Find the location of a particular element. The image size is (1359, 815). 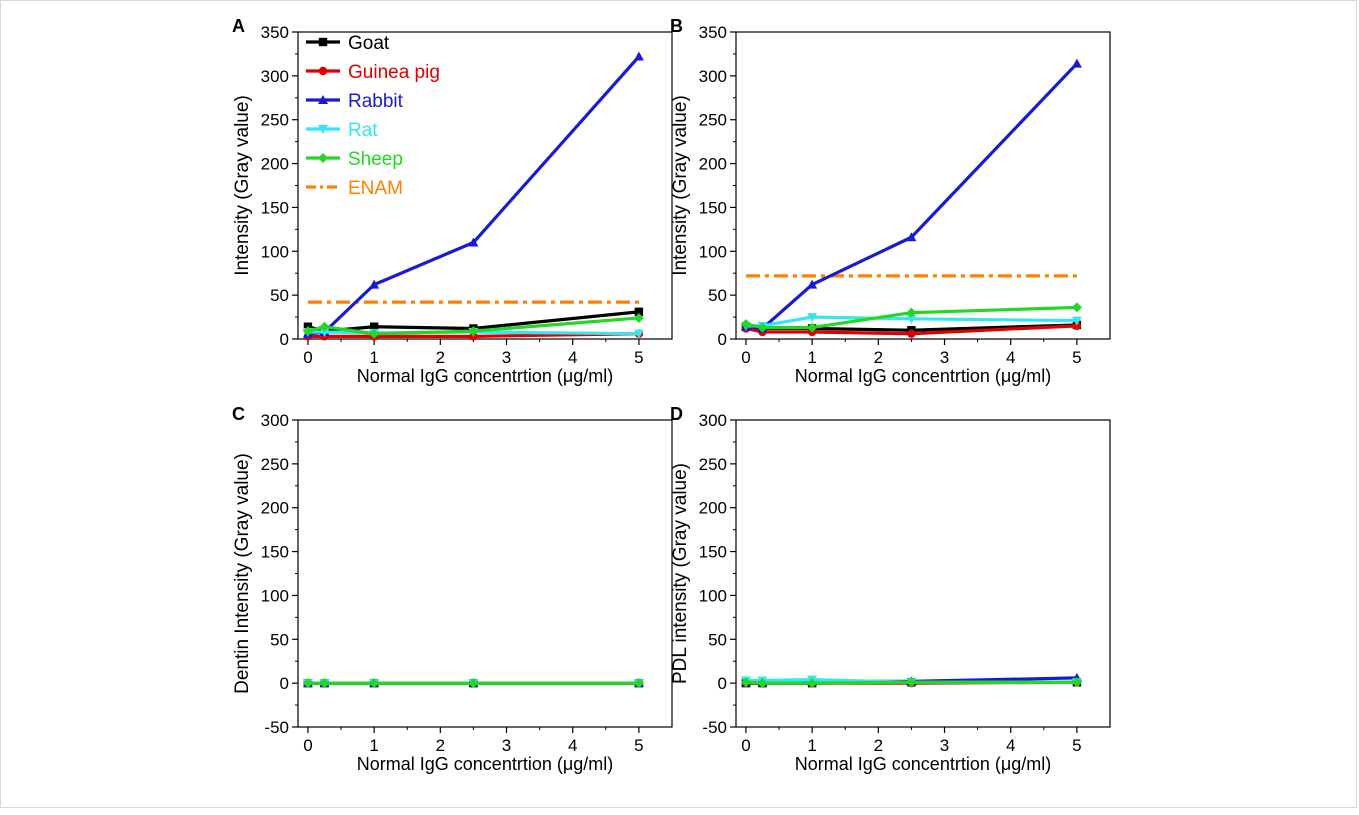

panel-label: D is located at coordinates (676, 414).